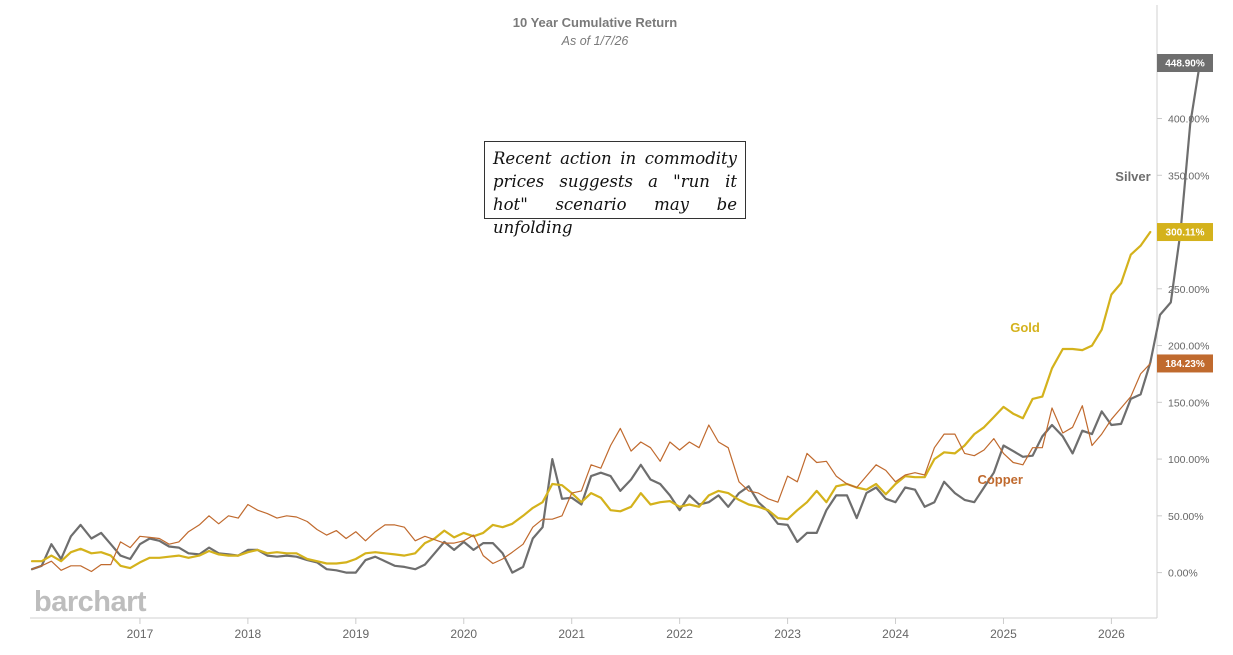 This screenshot has height=655, width=1233. I want to click on y-tick-label-50-00: 50.00%, so click(1186, 517).